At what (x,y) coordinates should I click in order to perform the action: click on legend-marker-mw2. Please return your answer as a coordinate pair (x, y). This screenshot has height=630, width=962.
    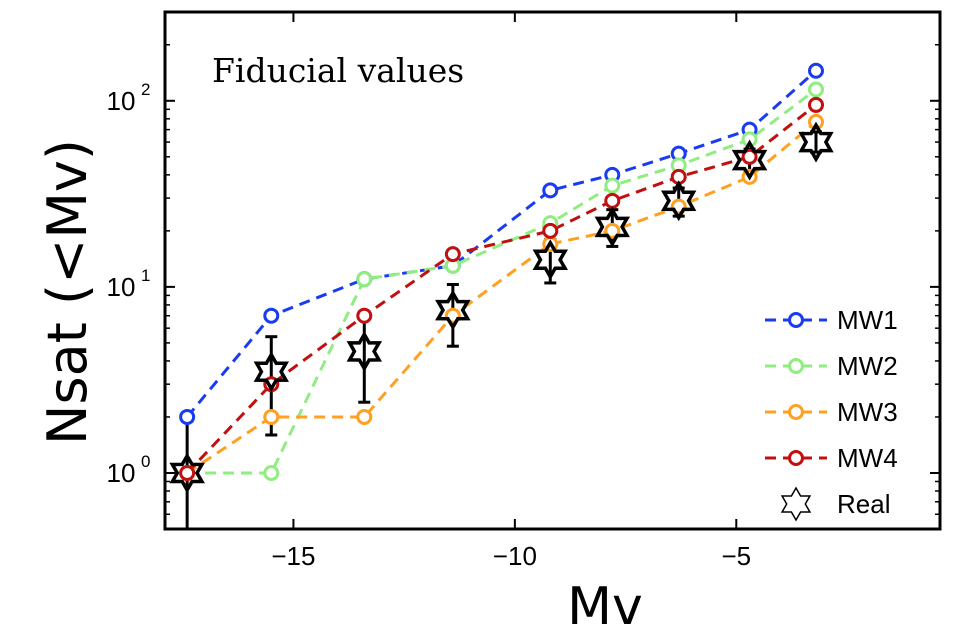
    Looking at the image, I should click on (796, 366).